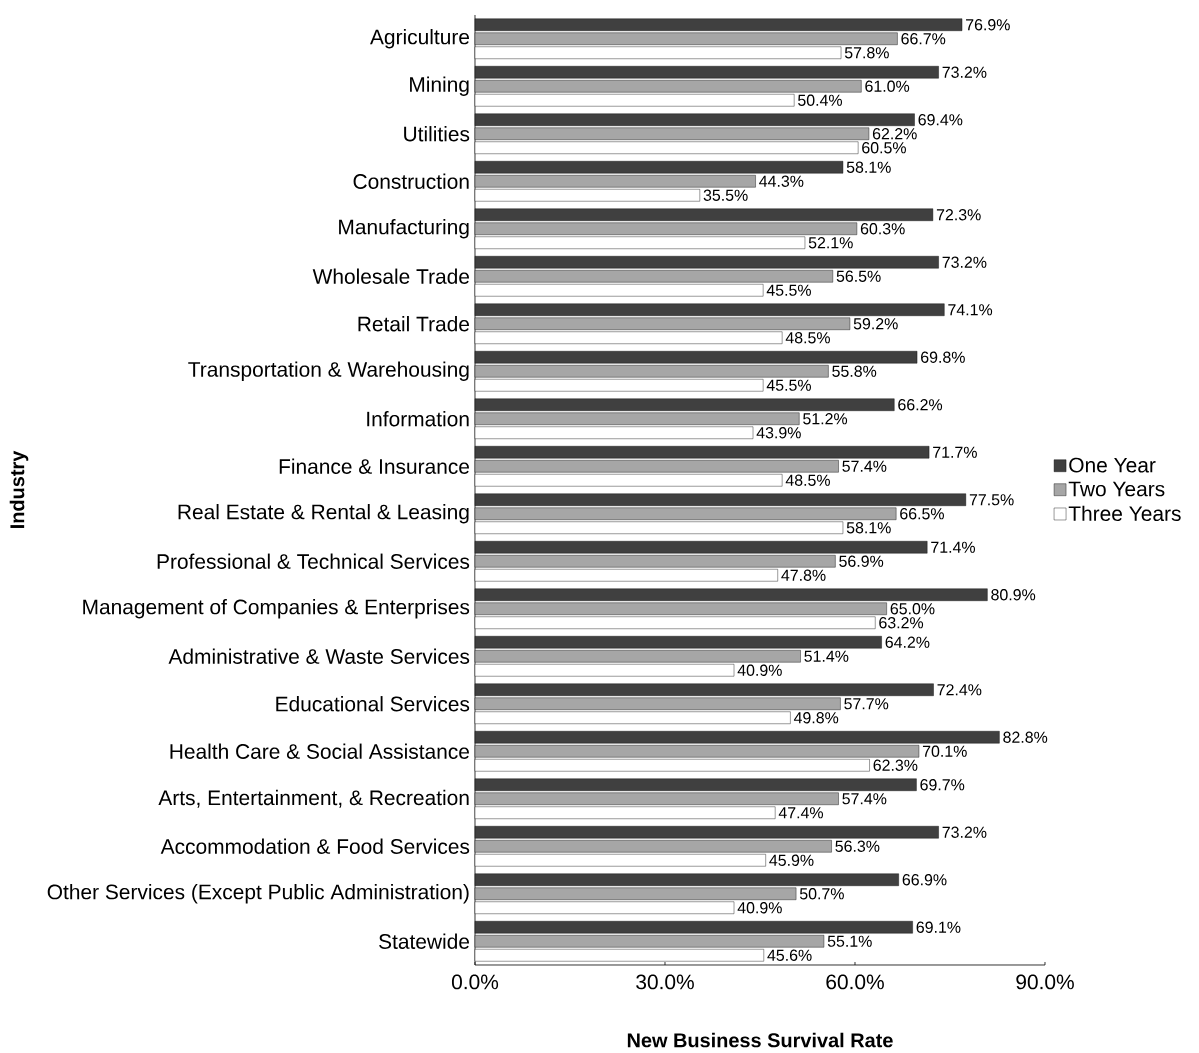 The height and width of the screenshot is (1053, 1199). I want to click on data-label: 45.9%, so click(791, 860).